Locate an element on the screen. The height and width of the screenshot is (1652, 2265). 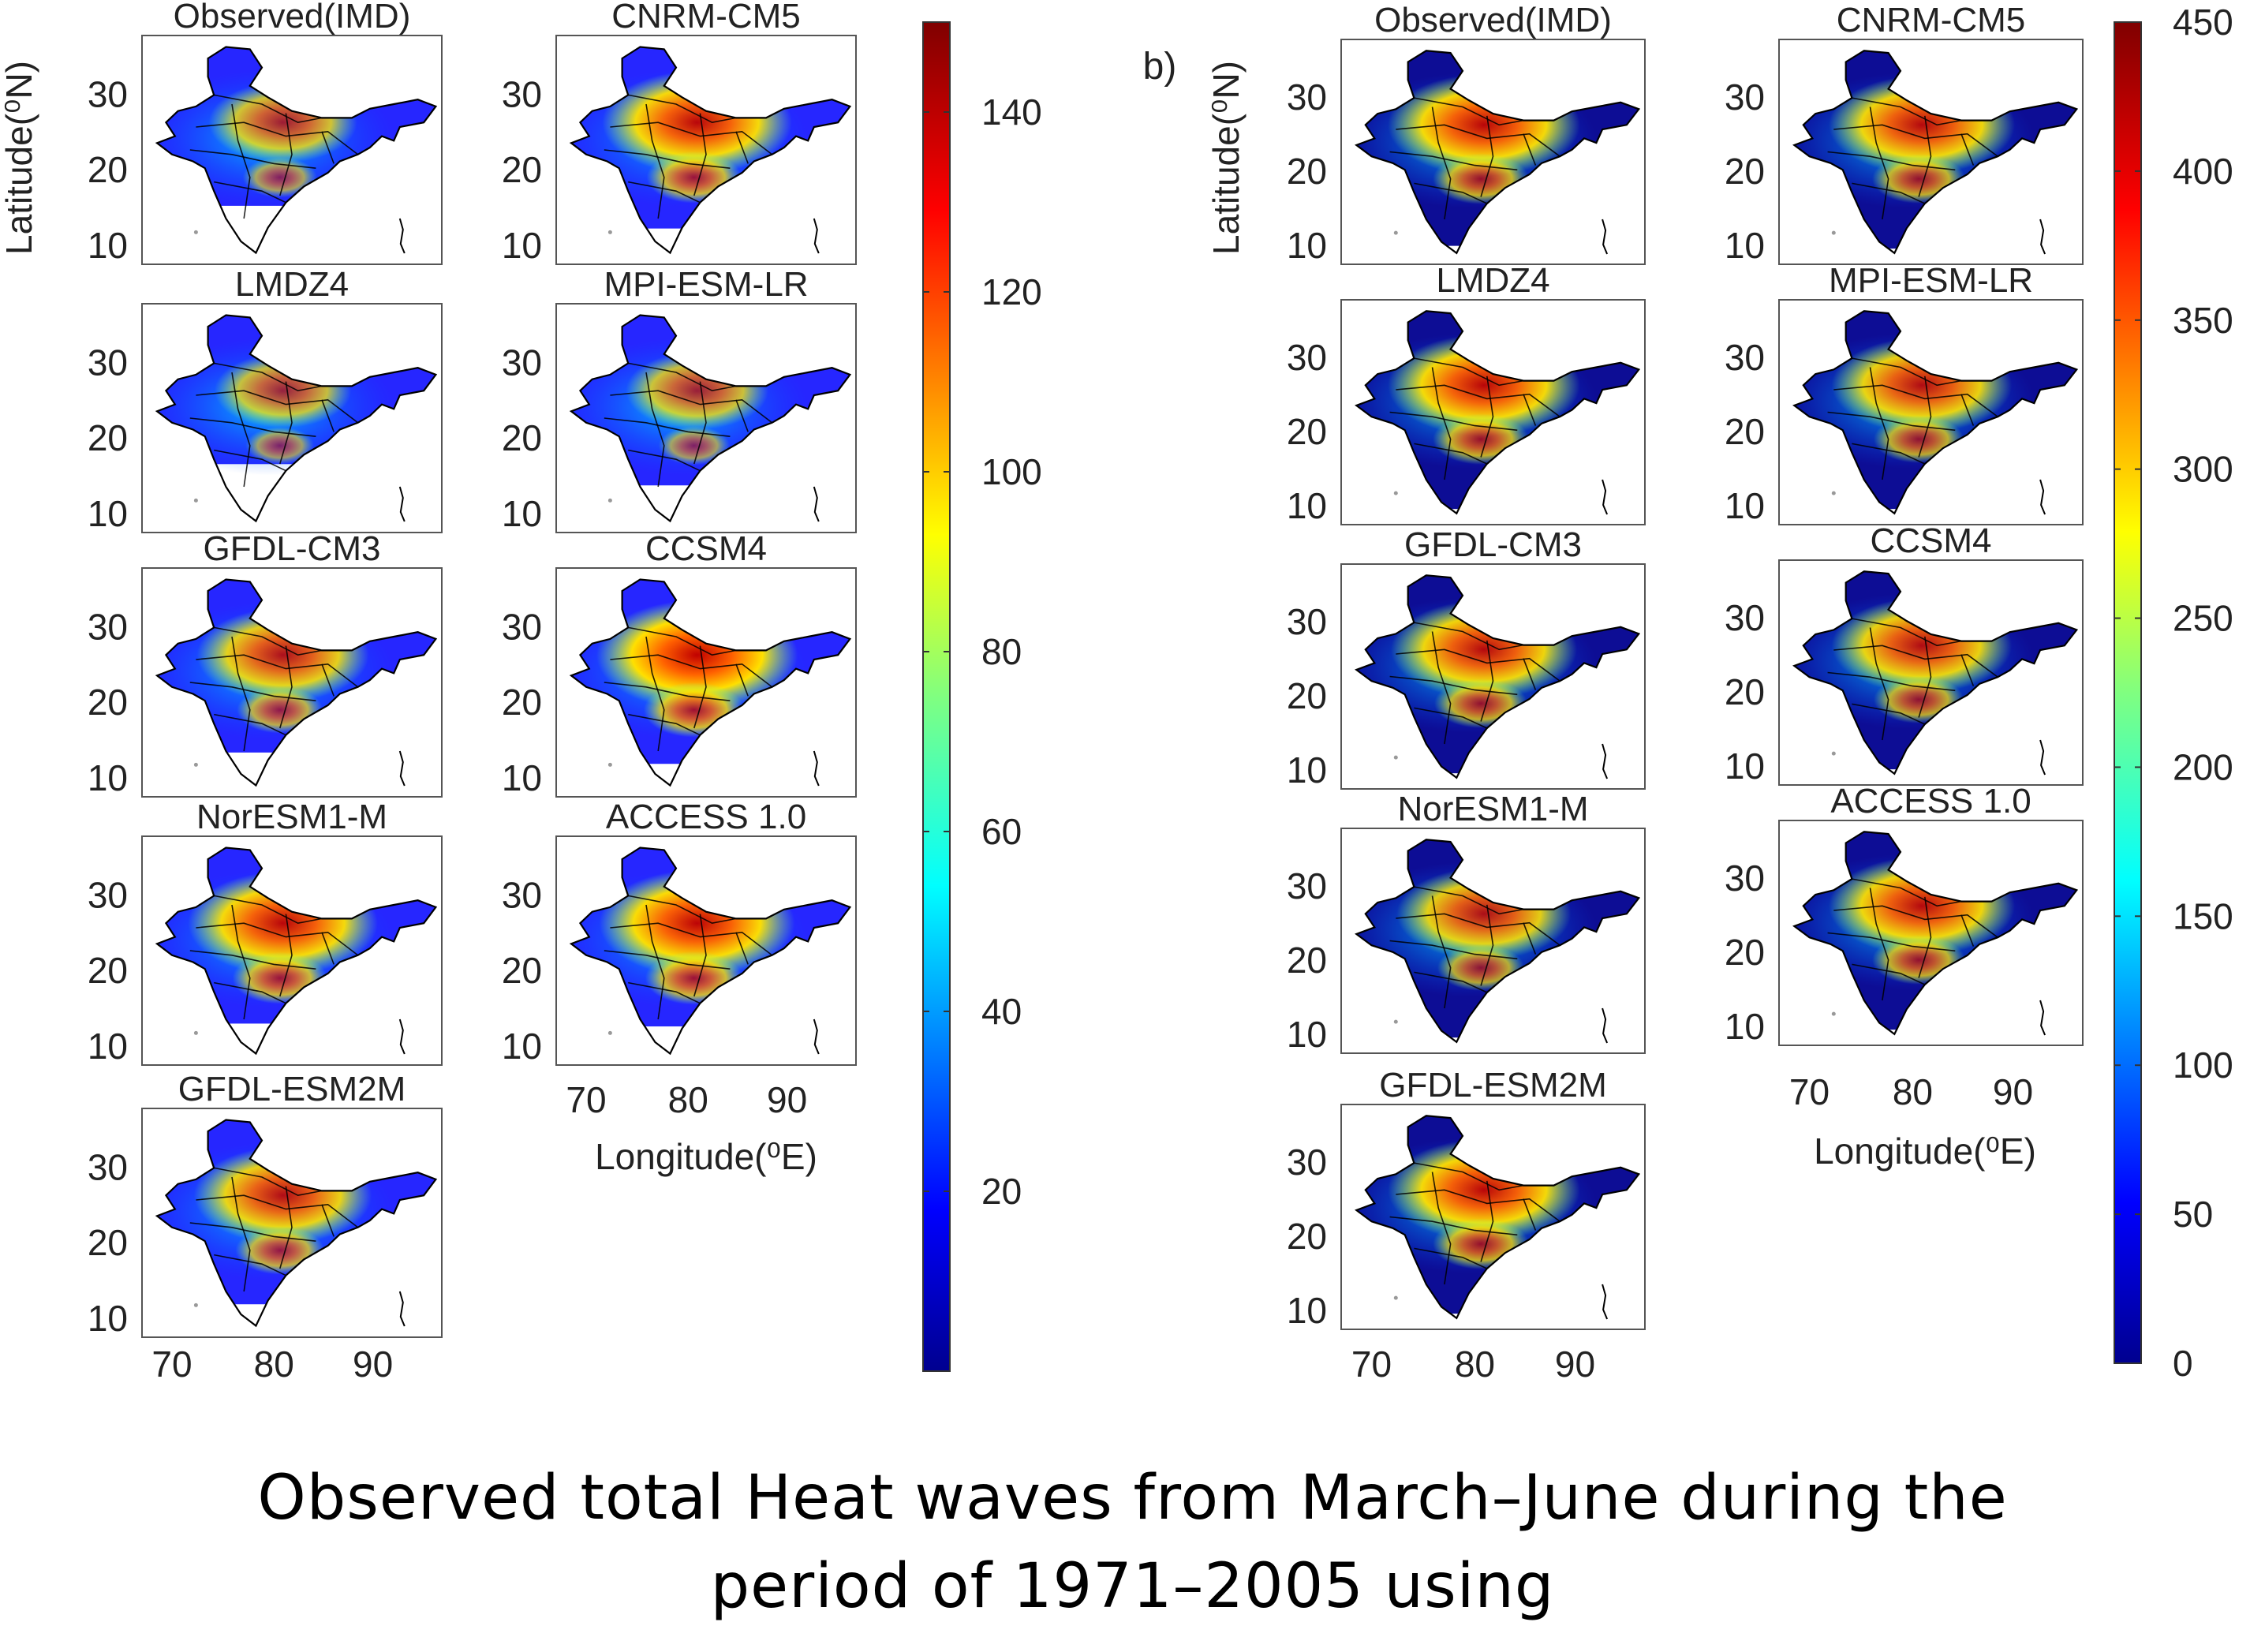
figure-caption-line-2: period of 1971–2005 using is located at coordinates (1132, 1586).